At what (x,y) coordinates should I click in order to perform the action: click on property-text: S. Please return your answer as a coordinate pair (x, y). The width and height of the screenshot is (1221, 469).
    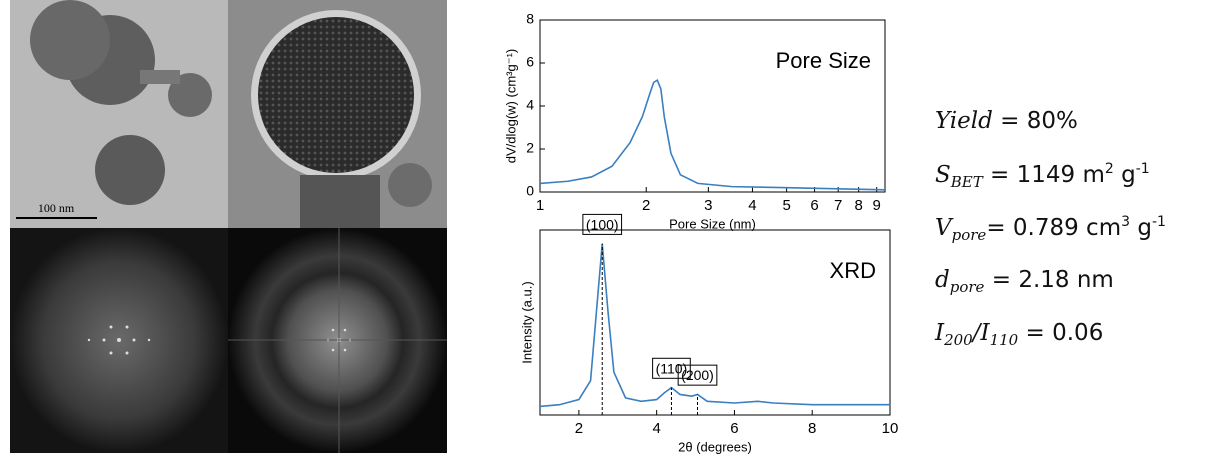
    Looking at the image, I should click on (943, 175).